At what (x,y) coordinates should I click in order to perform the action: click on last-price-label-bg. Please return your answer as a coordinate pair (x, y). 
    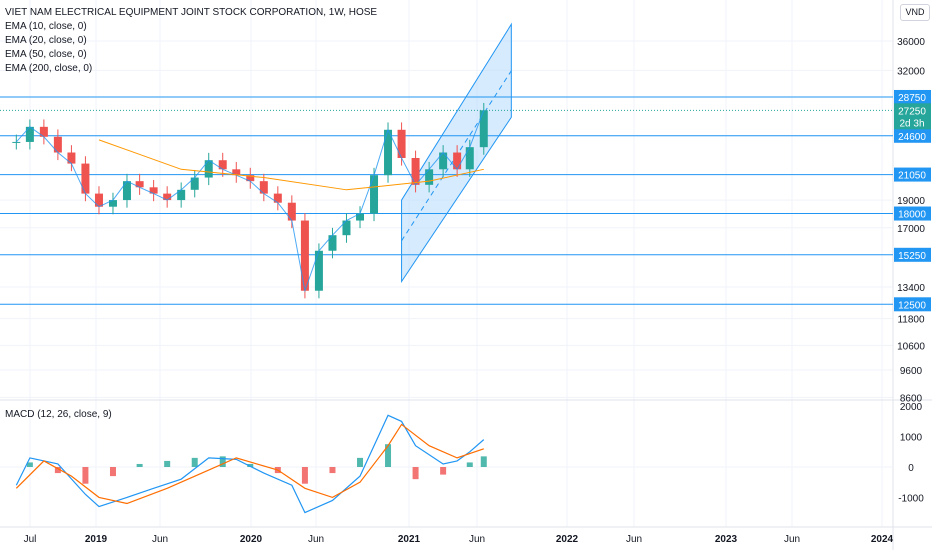
    Looking at the image, I should click on (912, 116).